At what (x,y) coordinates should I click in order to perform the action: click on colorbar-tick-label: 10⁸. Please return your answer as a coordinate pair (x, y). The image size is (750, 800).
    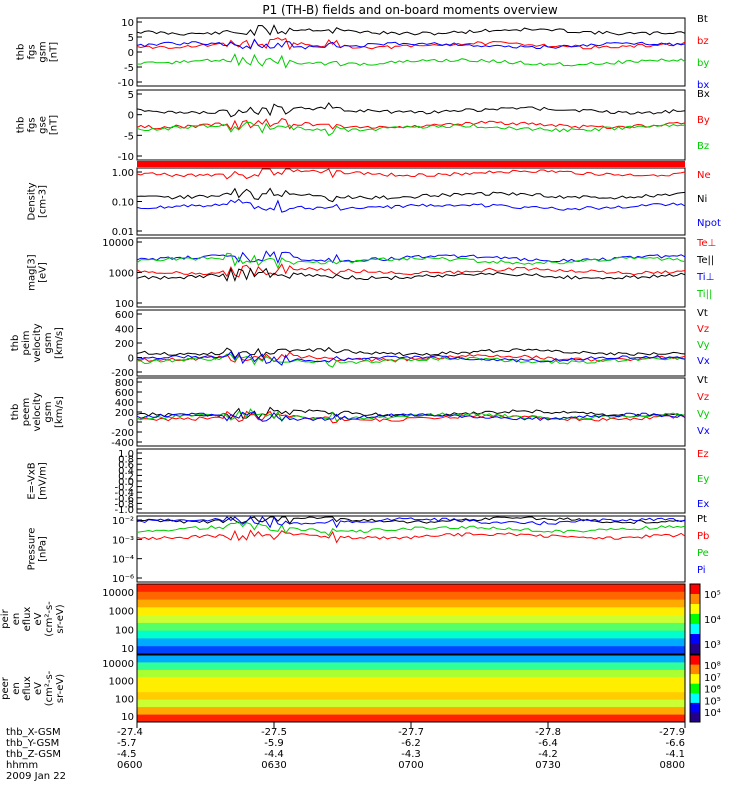
    Looking at the image, I should click on (712, 666).